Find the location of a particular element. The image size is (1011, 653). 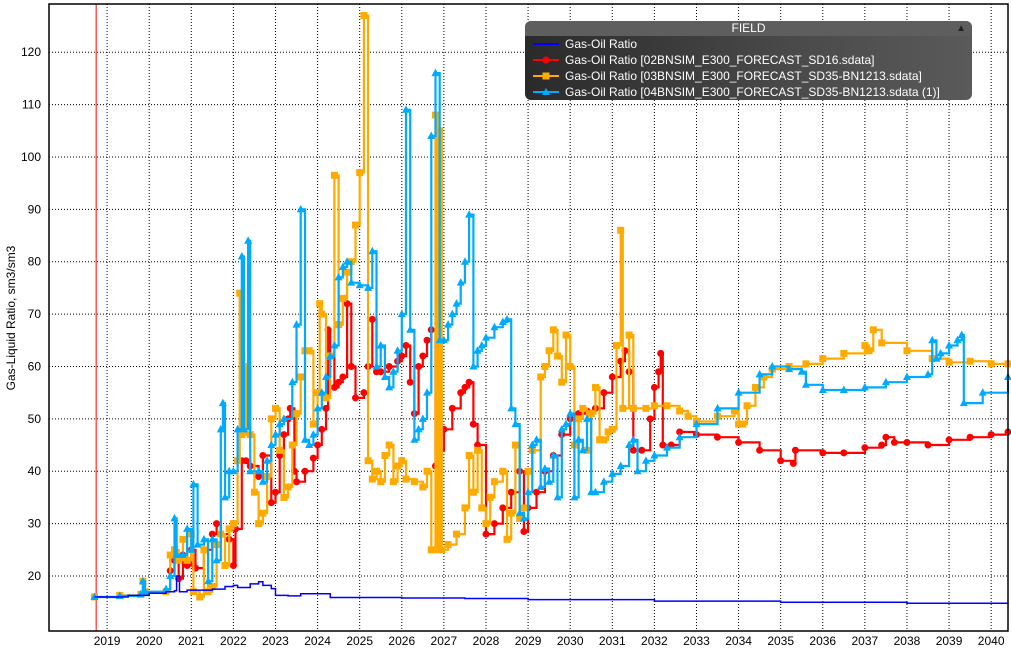

x-tick-label: 2020 is located at coordinates (149, 641).